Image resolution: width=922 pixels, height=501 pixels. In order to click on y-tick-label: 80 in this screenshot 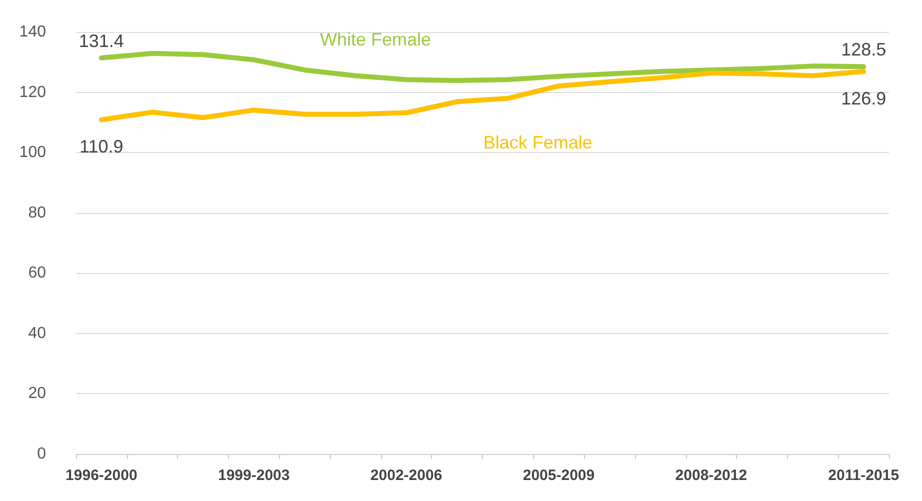, I will do `click(37, 213)`.